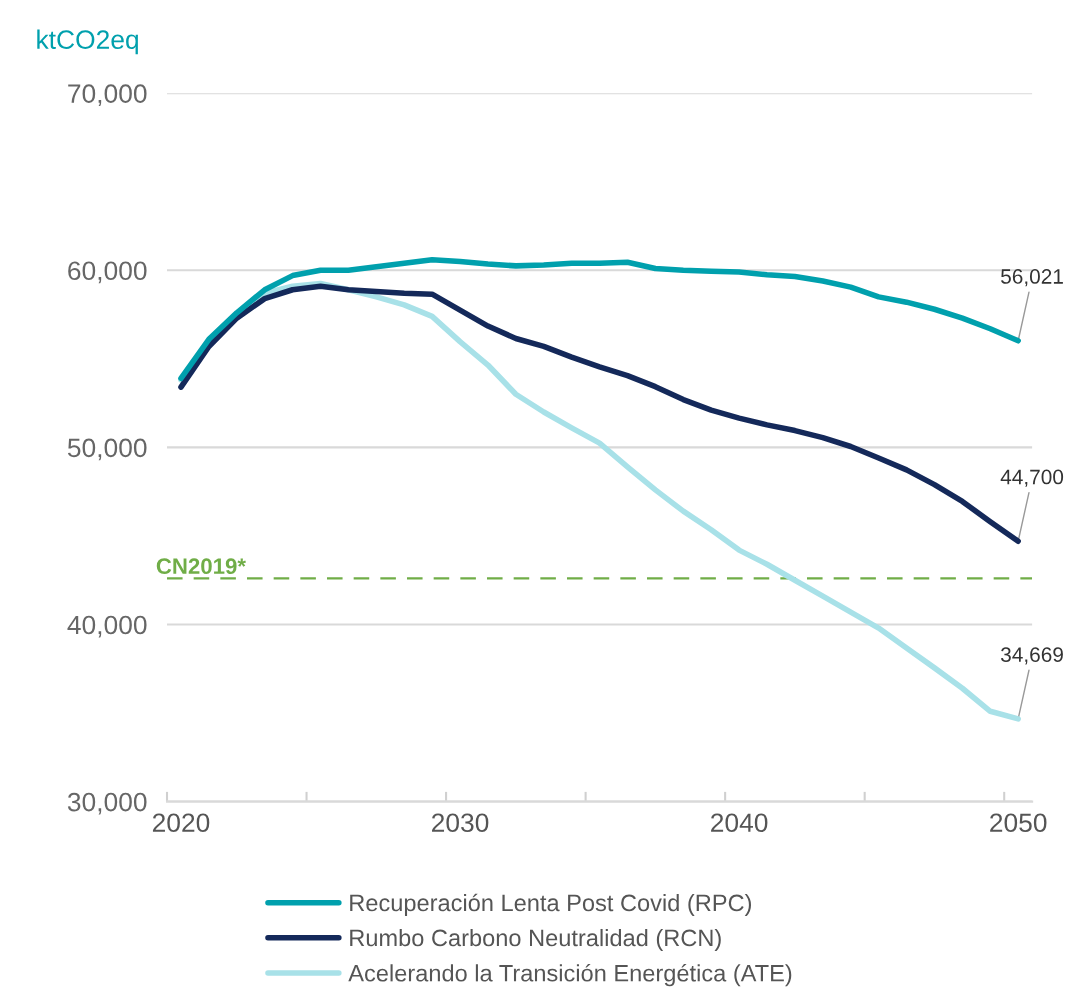 This screenshot has width=1074, height=1002. I want to click on x-tick-label: 2030, so click(460, 823).